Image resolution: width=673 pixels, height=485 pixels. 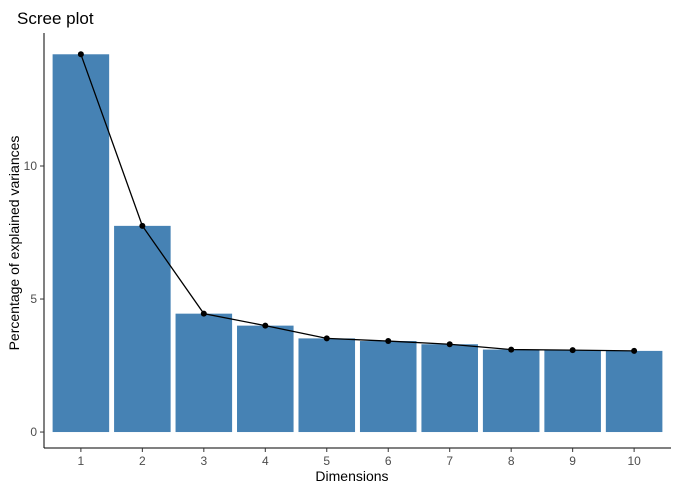 What do you see at coordinates (359, 458) in the screenshot?
I see `x-axis-ticks: 1 2 3 4 5 6 7 8 9 10` at bounding box center [359, 458].